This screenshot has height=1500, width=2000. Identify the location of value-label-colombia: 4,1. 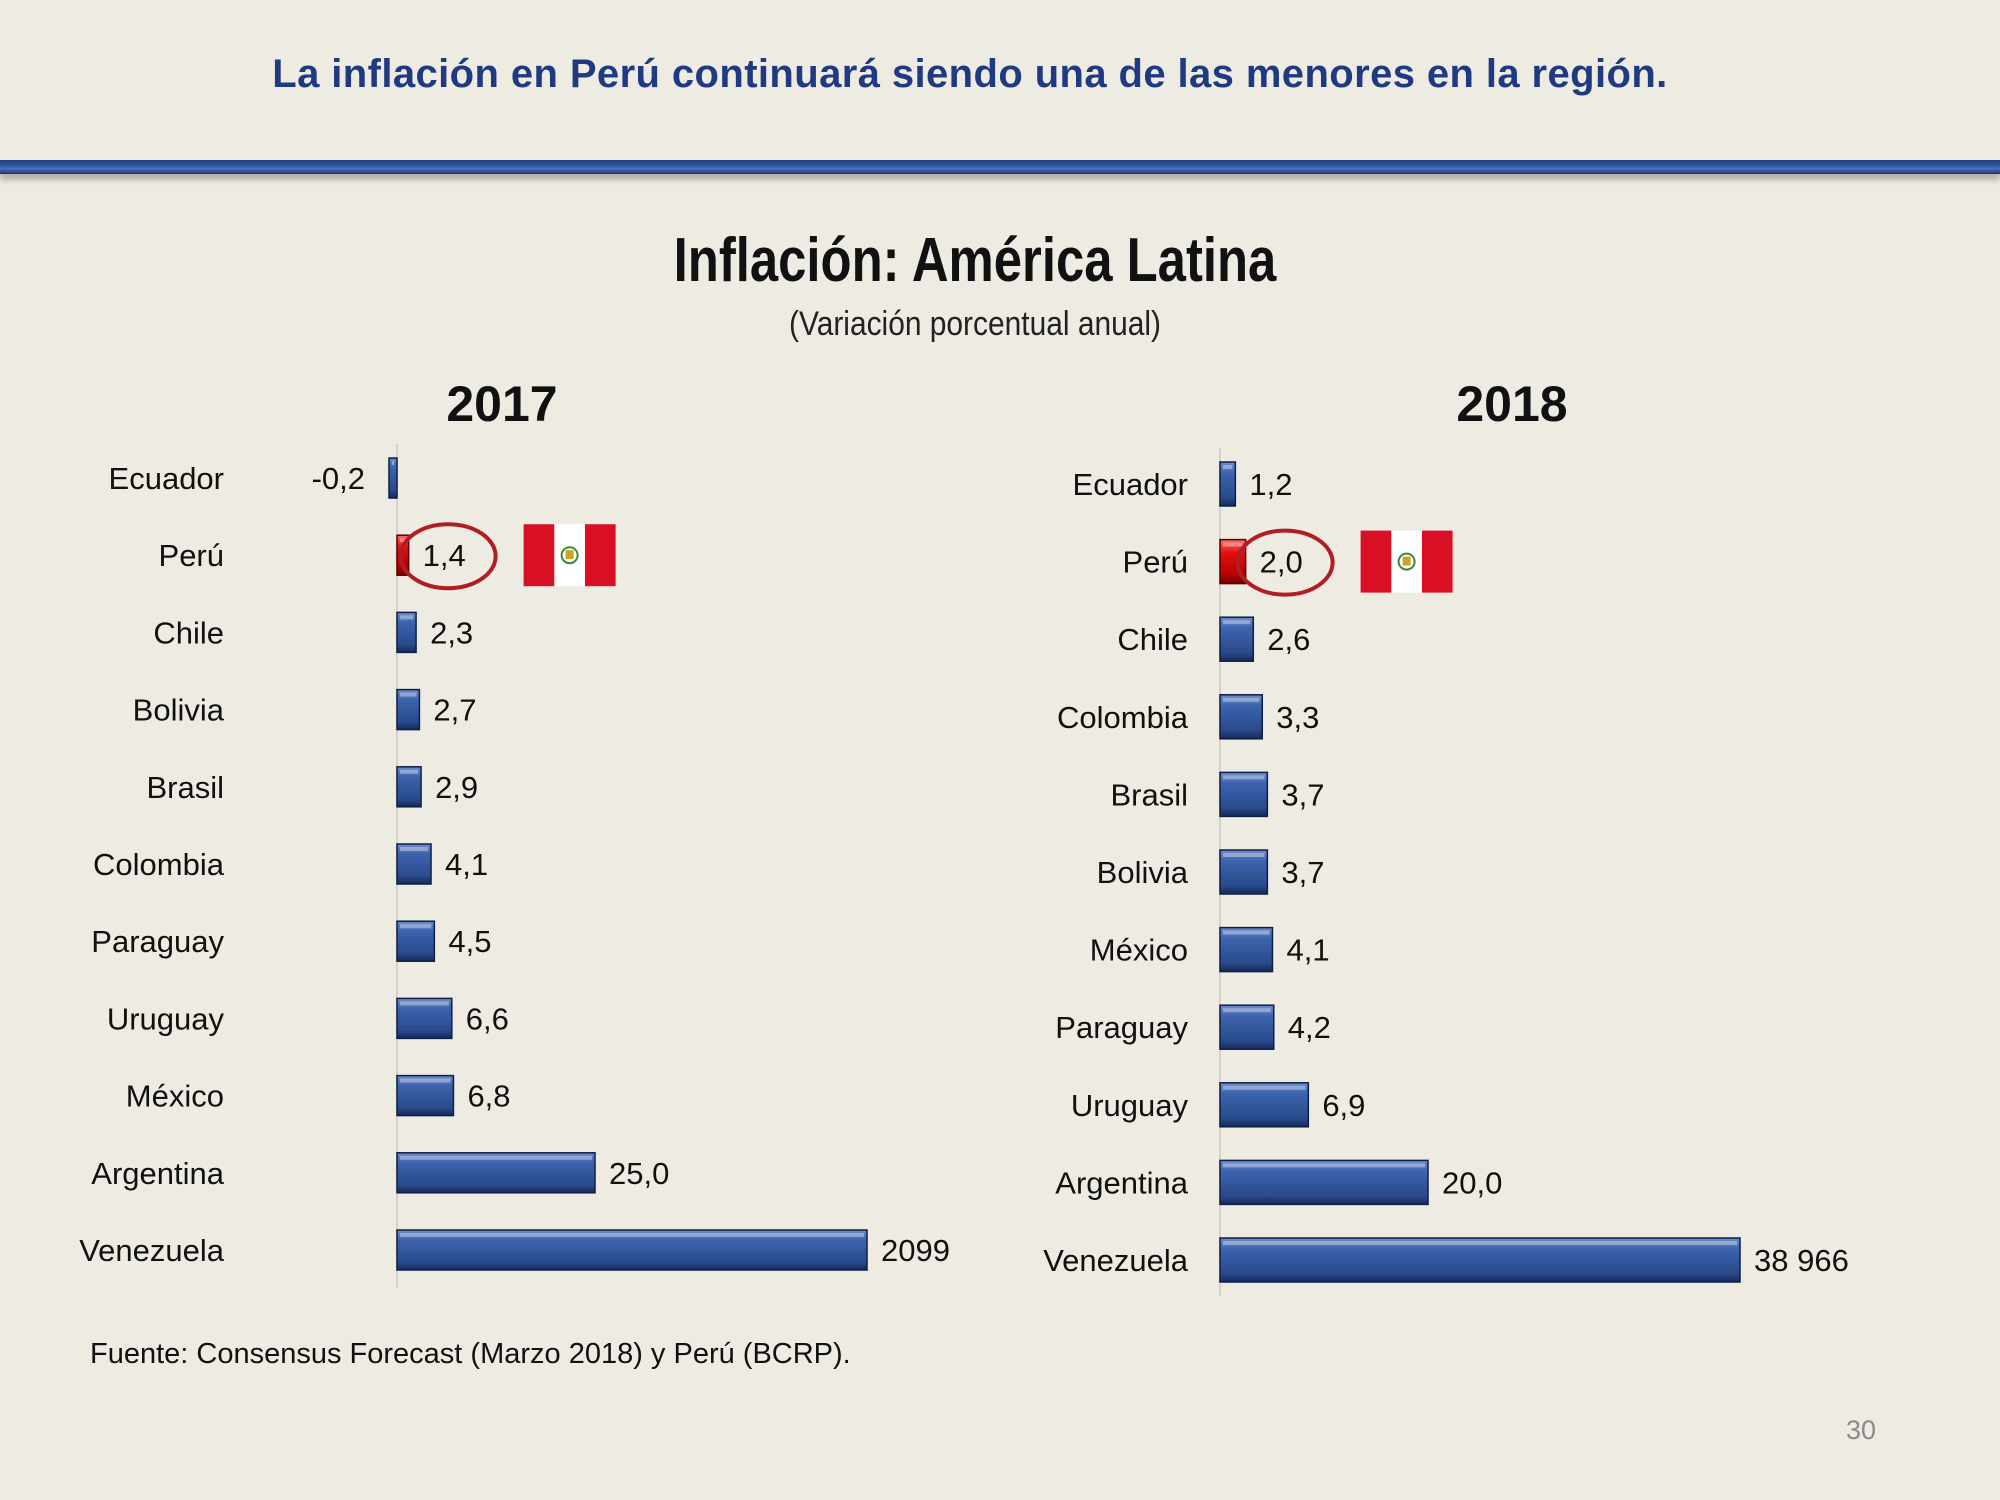
(466, 864).